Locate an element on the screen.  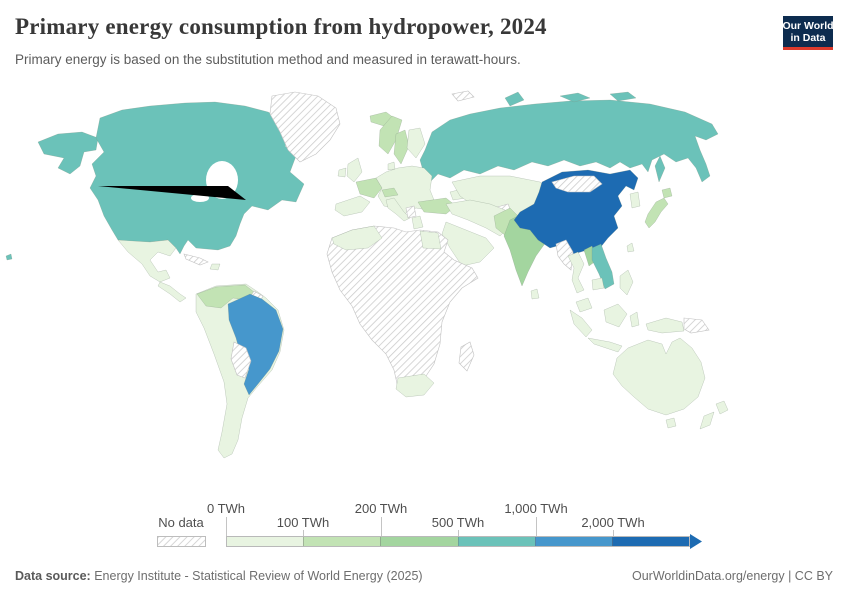
country-japan is located at coordinates (656, 213).